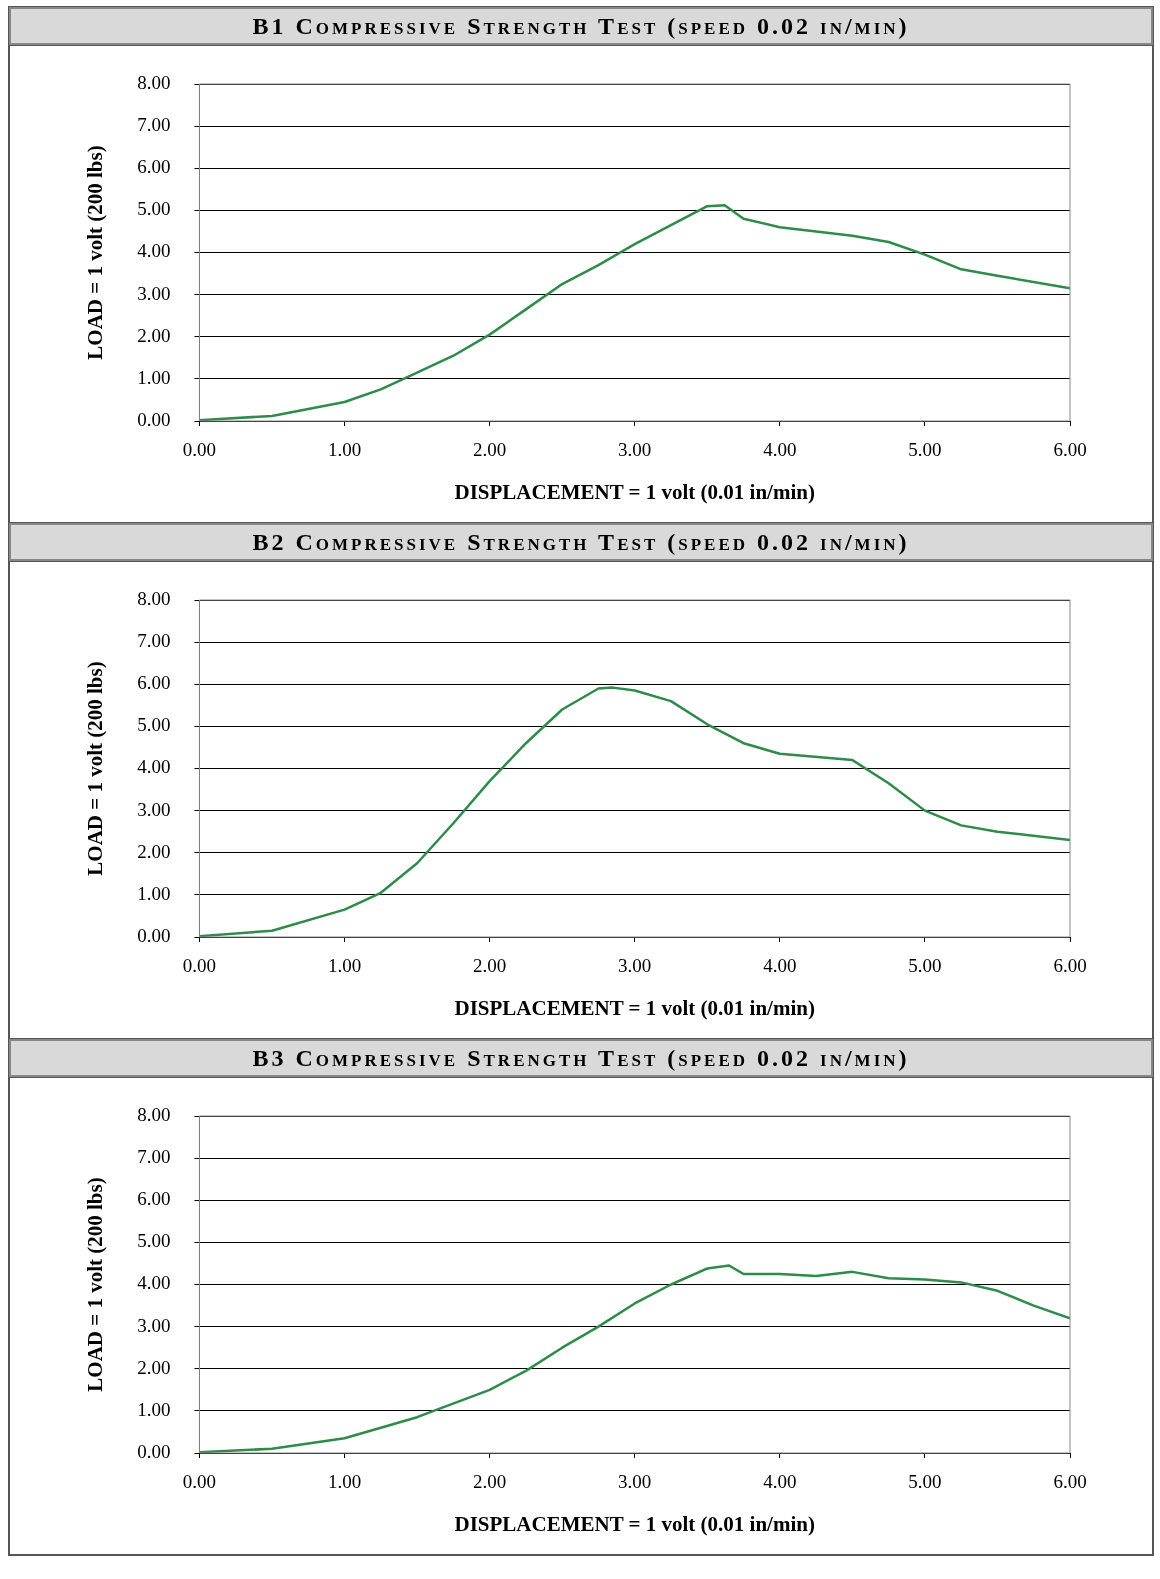 The width and height of the screenshot is (1160, 1579). I want to click on chart-title: B2 Compressive Strength Test (speed 0.02 in/min), so click(581, 542).